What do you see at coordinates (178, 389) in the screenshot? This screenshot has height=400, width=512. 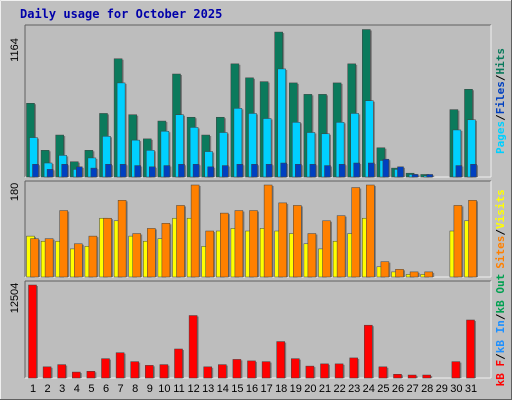 I see `day-label-11: 11` at bounding box center [178, 389].